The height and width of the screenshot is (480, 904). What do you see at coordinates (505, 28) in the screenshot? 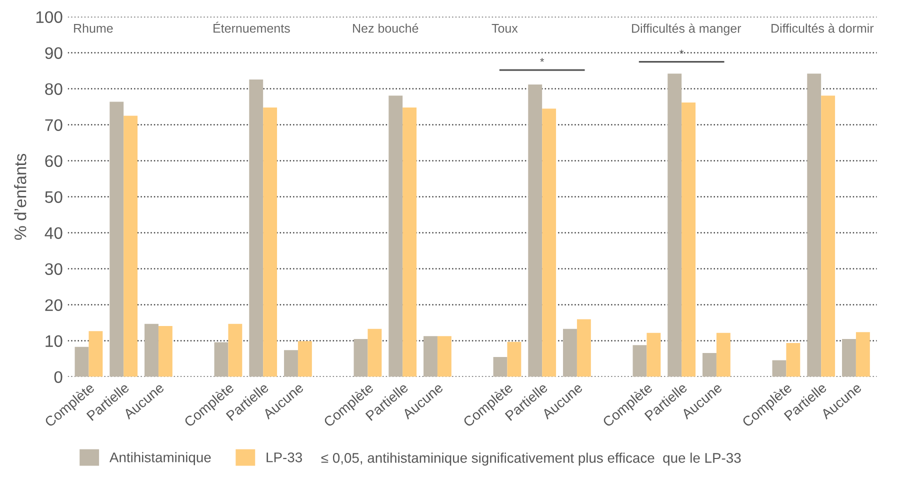
I see `annotation: Toux` at bounding box center [505, 28].